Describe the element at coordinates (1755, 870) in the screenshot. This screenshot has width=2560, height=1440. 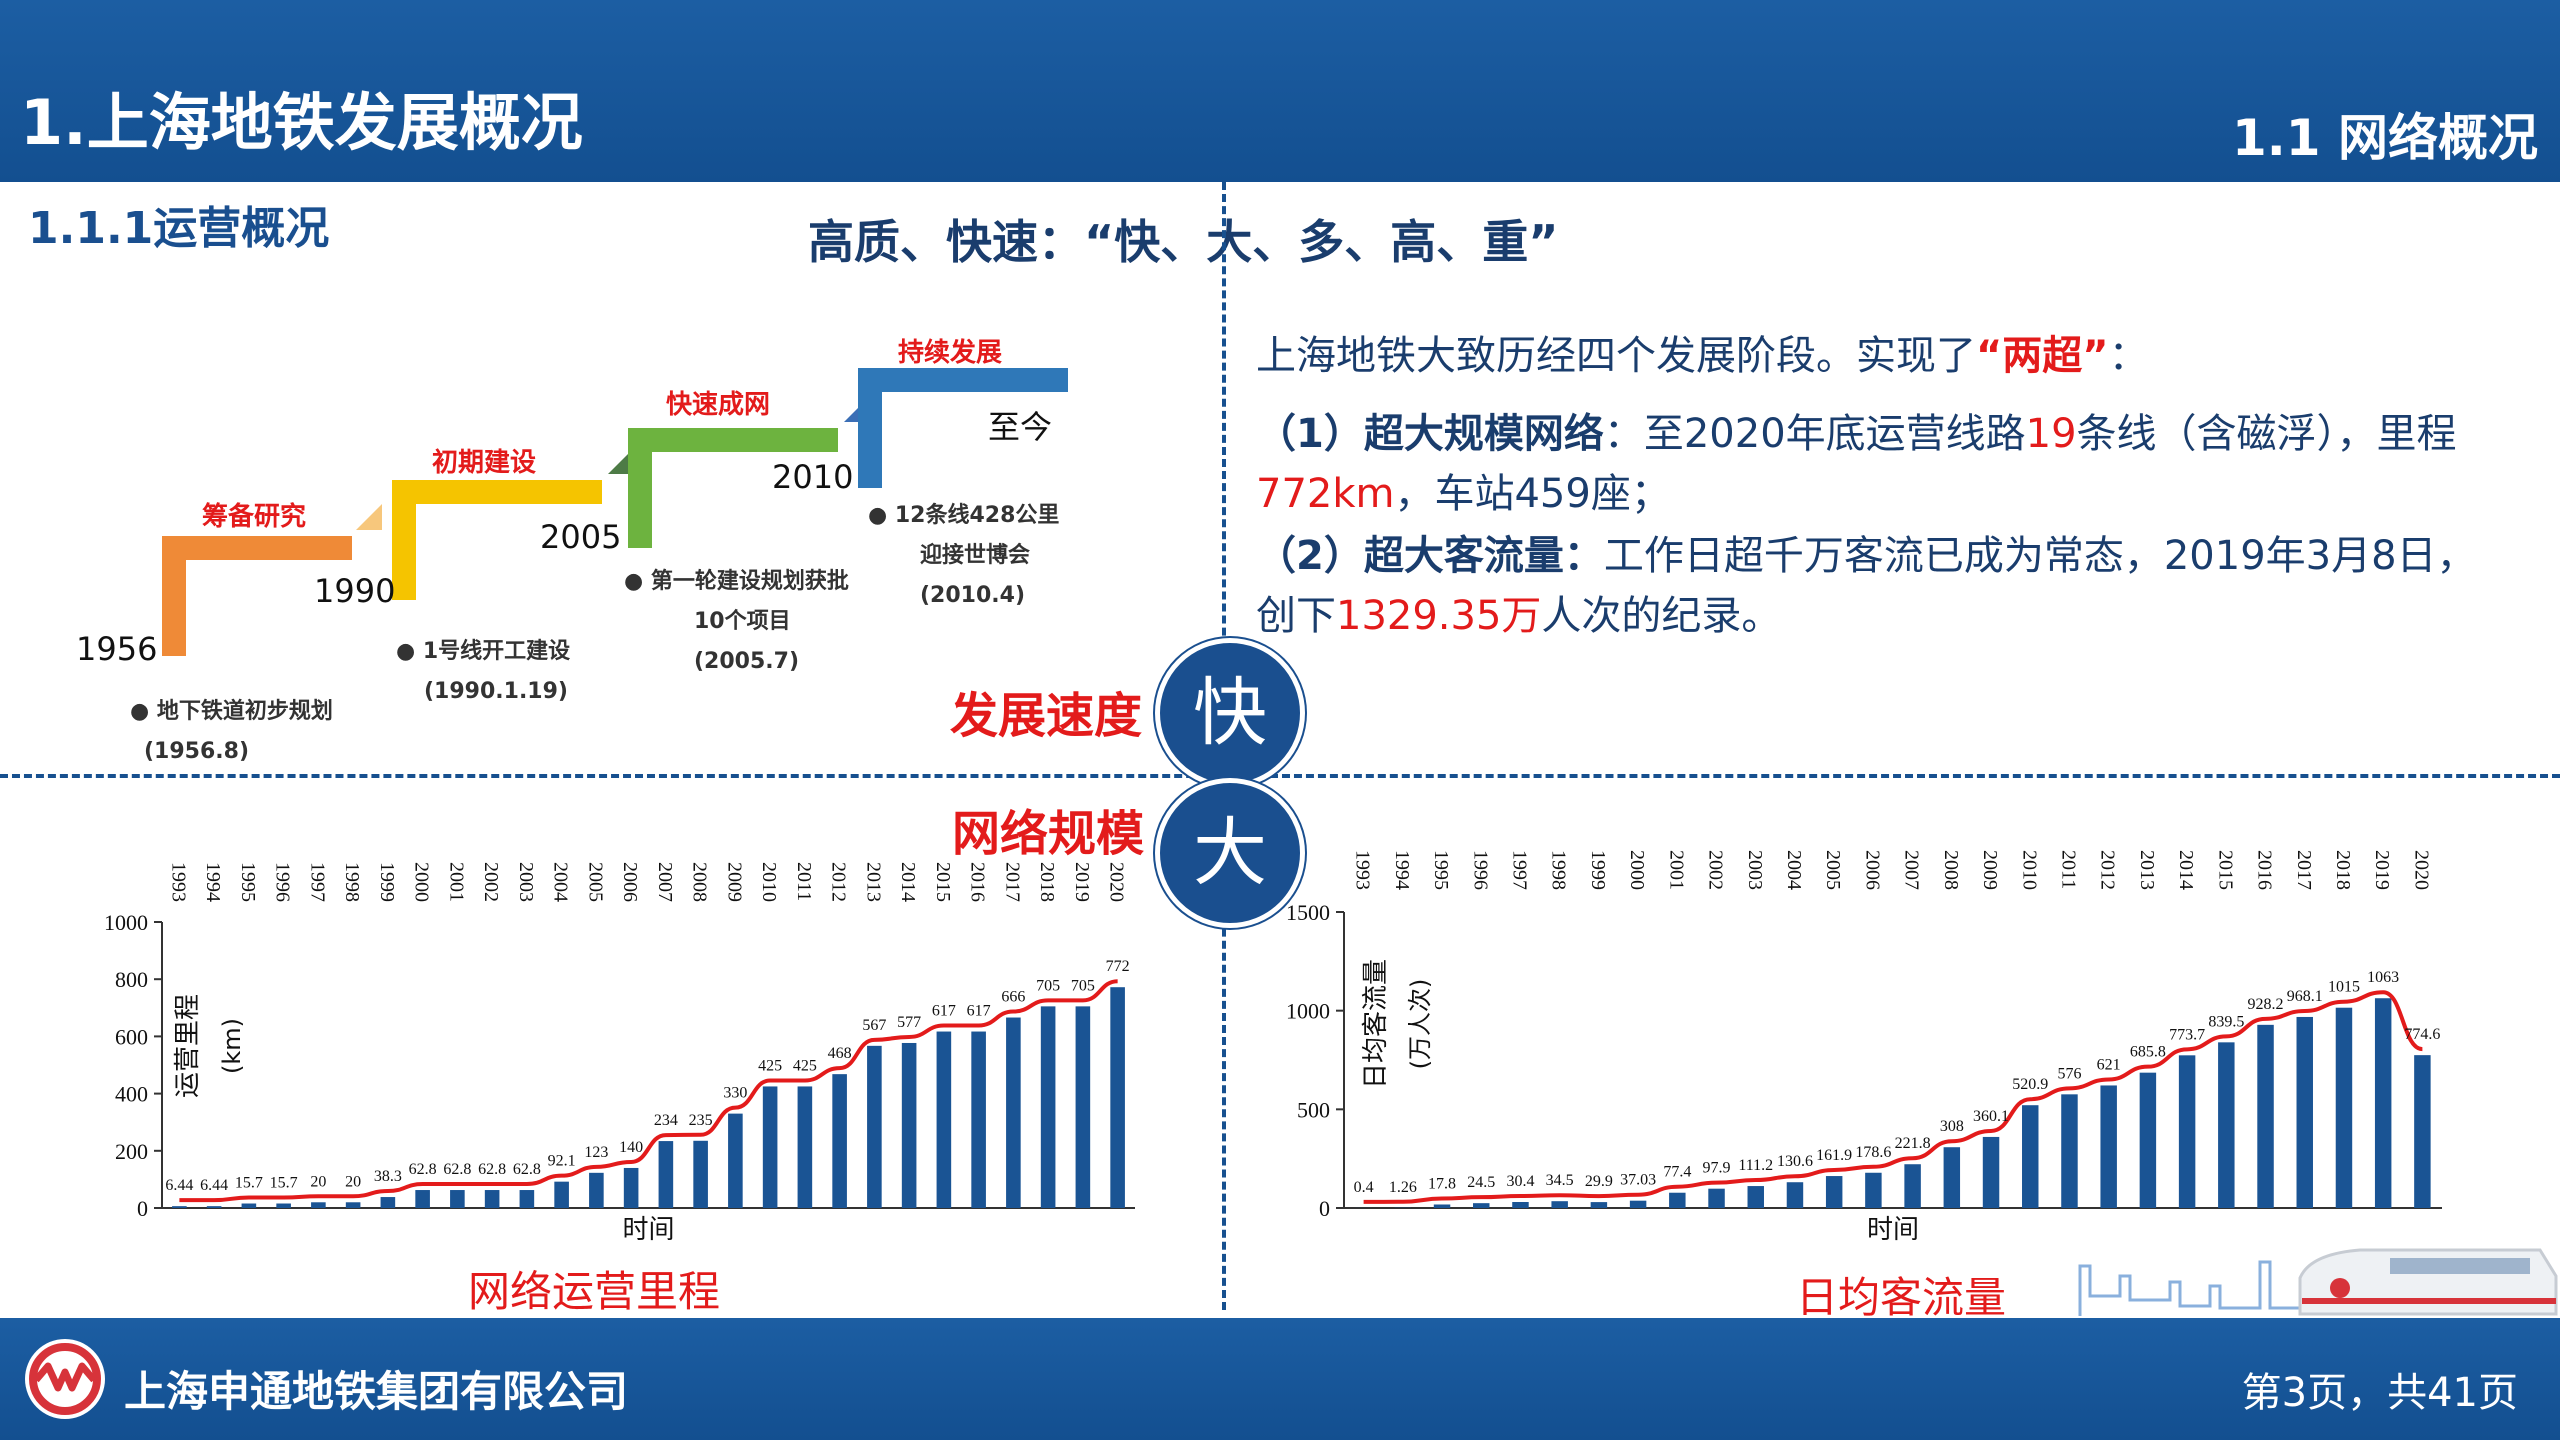
I see `x-category-label: 2003` at that location.